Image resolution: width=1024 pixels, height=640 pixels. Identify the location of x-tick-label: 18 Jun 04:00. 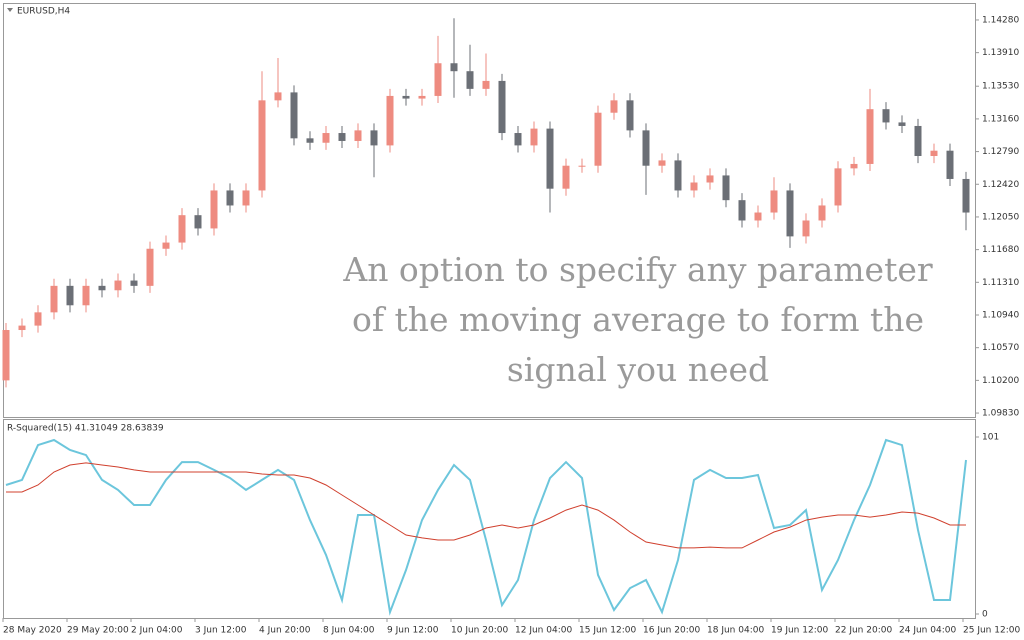
(735, 631).